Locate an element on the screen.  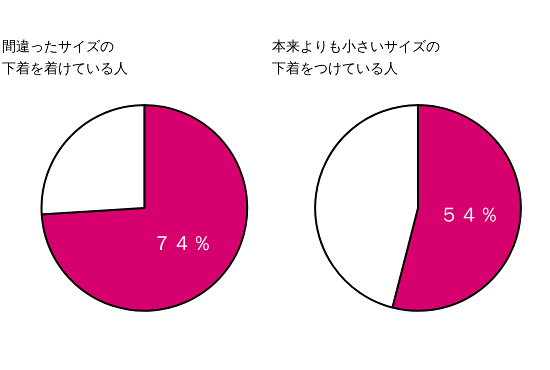
chart-subtitle: 下着をつけている人 is located at coordinates (335, 69).